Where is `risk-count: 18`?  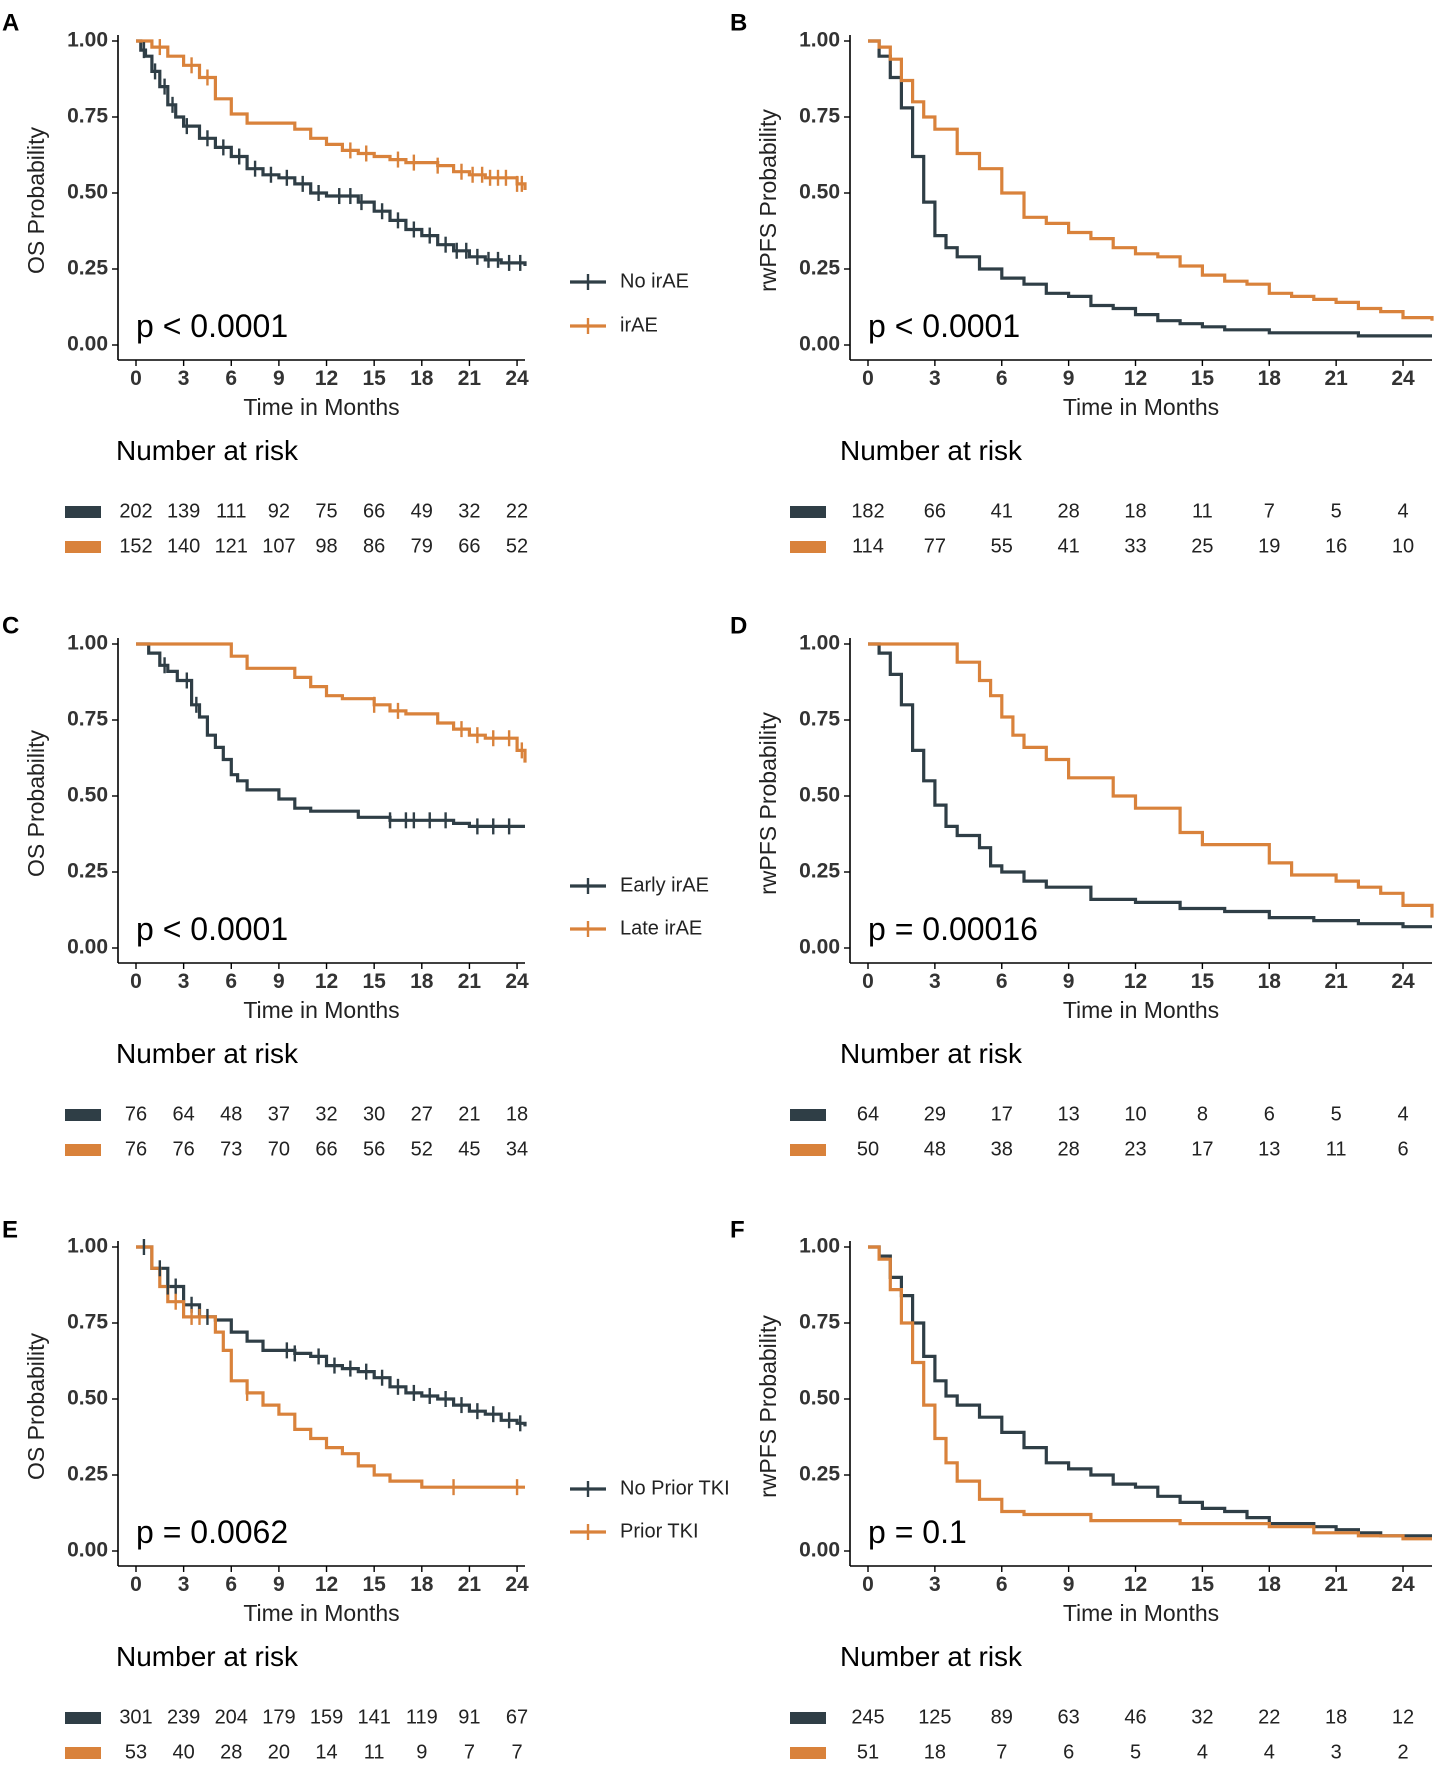
risk-count: 18 is located at coordinates (935, 1752).